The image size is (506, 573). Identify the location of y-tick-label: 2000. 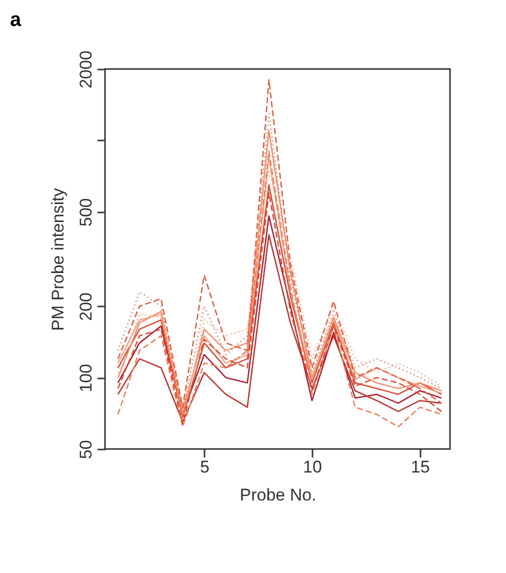
(86, 69).